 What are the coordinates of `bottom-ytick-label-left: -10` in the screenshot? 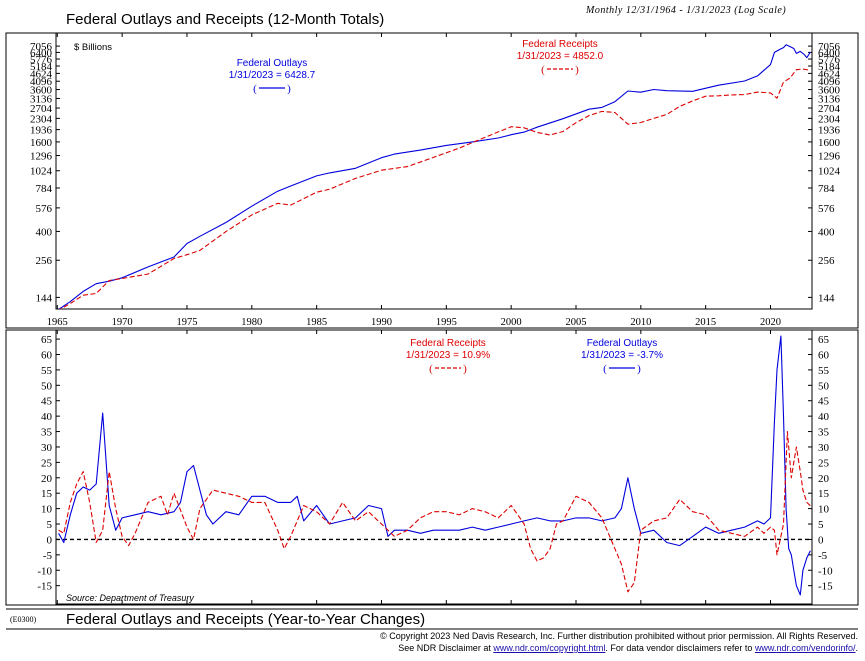 It's located at (44, 571).